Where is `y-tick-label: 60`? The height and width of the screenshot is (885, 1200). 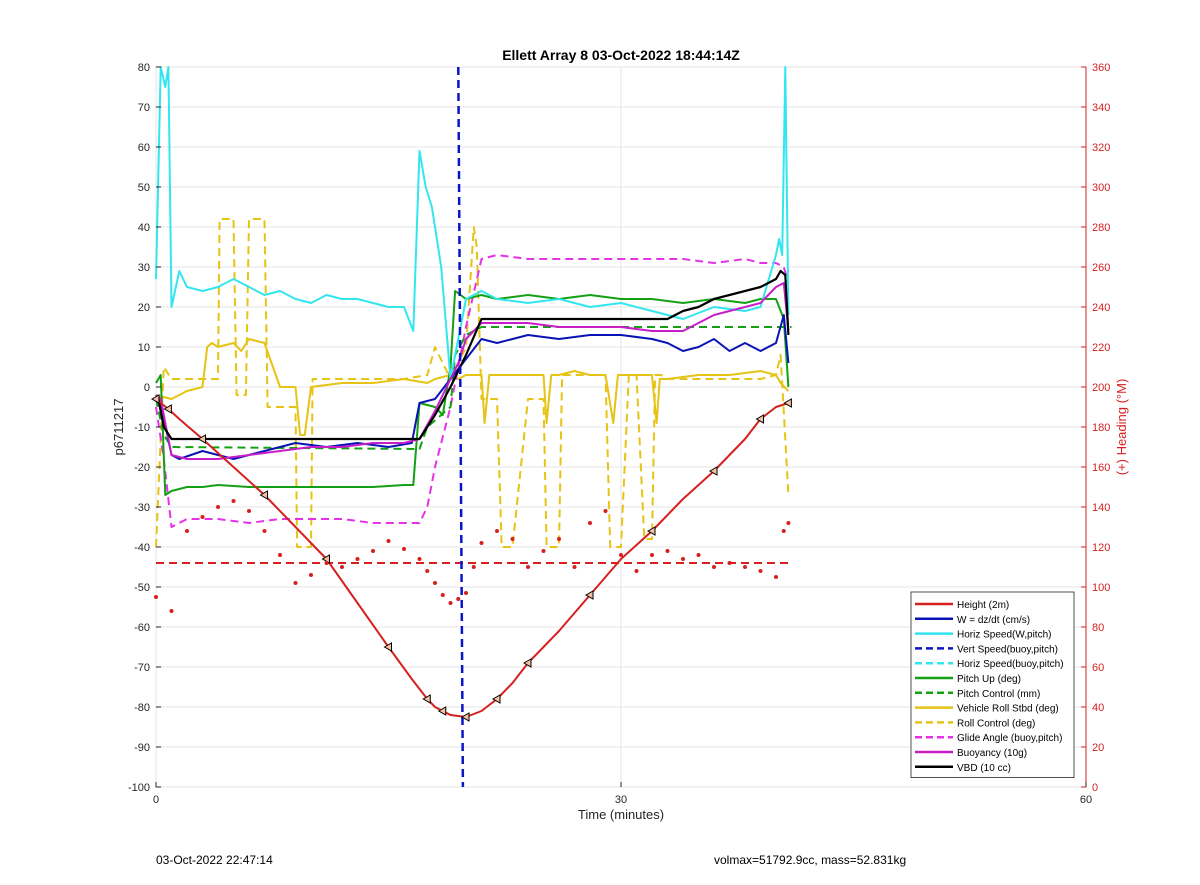 y-tick-label: 60 is located at coordinates (144, 148).